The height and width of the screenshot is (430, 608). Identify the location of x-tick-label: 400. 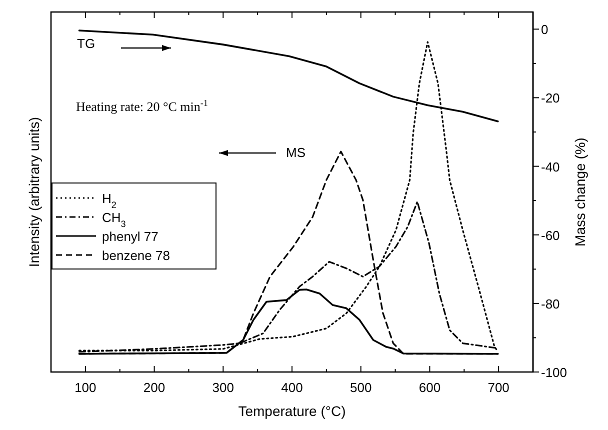
(292, 387).